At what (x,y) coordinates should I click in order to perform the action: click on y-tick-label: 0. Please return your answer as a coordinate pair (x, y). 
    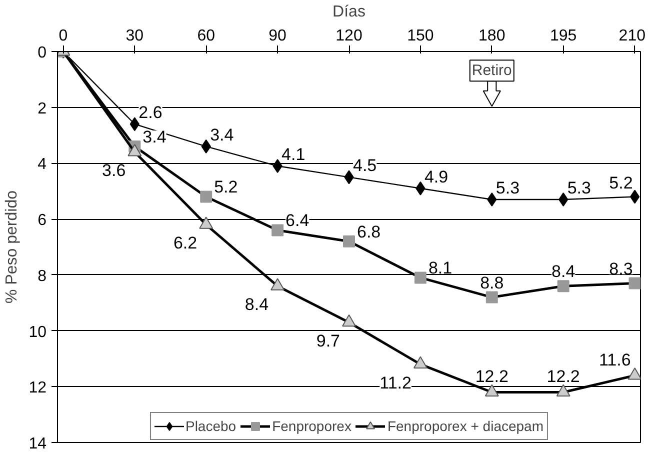
    Looking at the image, I should click on (42, 53).